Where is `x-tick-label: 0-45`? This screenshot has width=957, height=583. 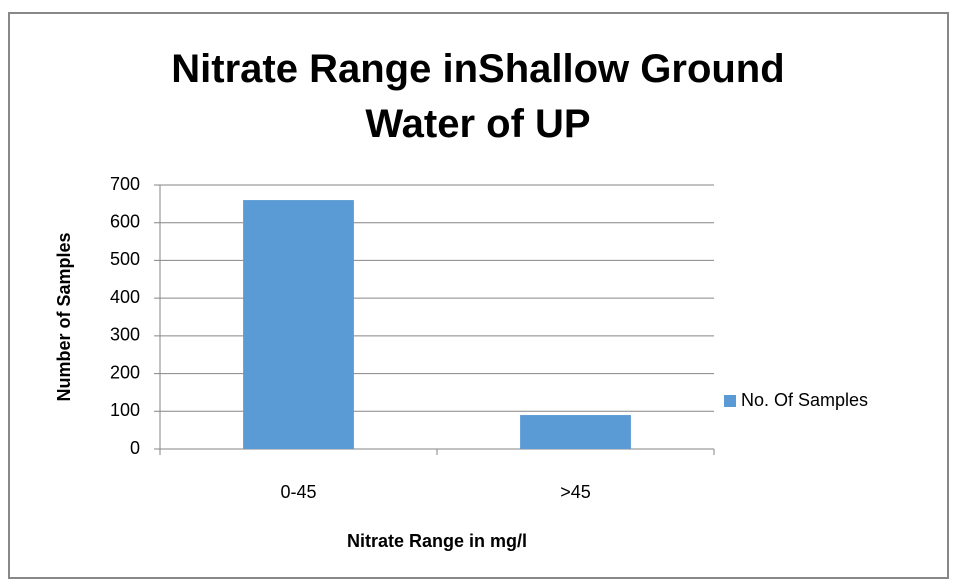 x-tick-label: 0-45 is located at coordinates (298, 492).